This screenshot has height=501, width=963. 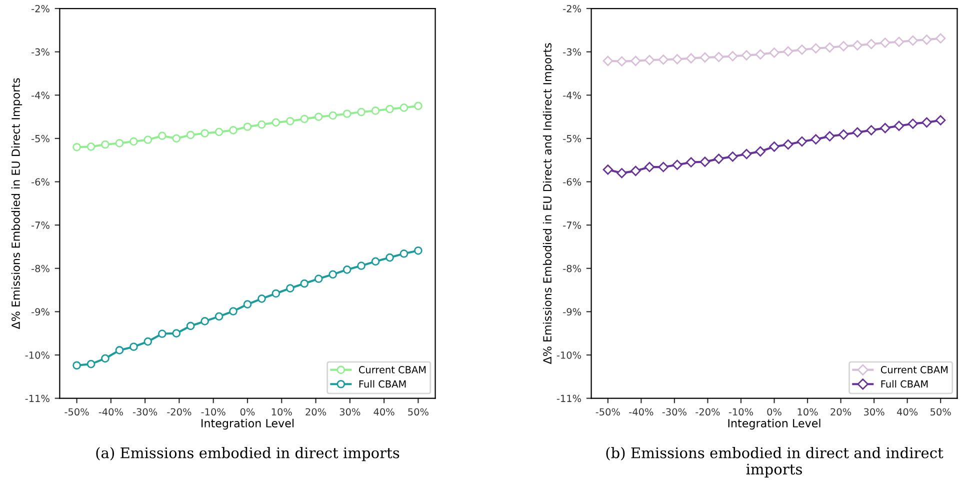 What do you see at coordinates (774, 412) in the screenshot?
I see `x-tick-label: 0%` at bounding box center [774, 412].